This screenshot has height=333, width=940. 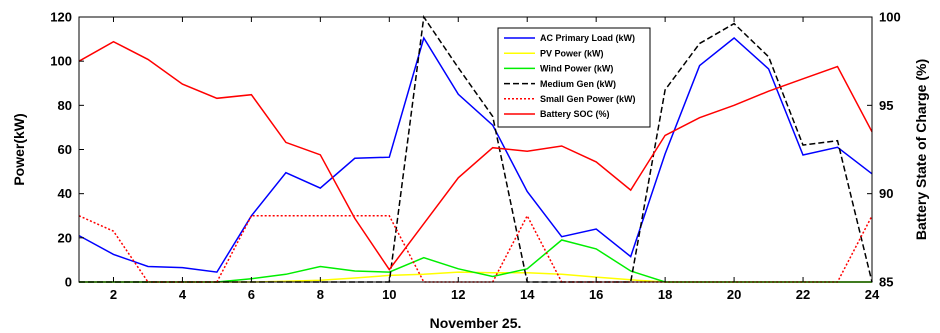 What do you see at coordinates (886, 193) in the screenshot?
I see `y2-tick-label: 90` at bounding box center [886, 193].